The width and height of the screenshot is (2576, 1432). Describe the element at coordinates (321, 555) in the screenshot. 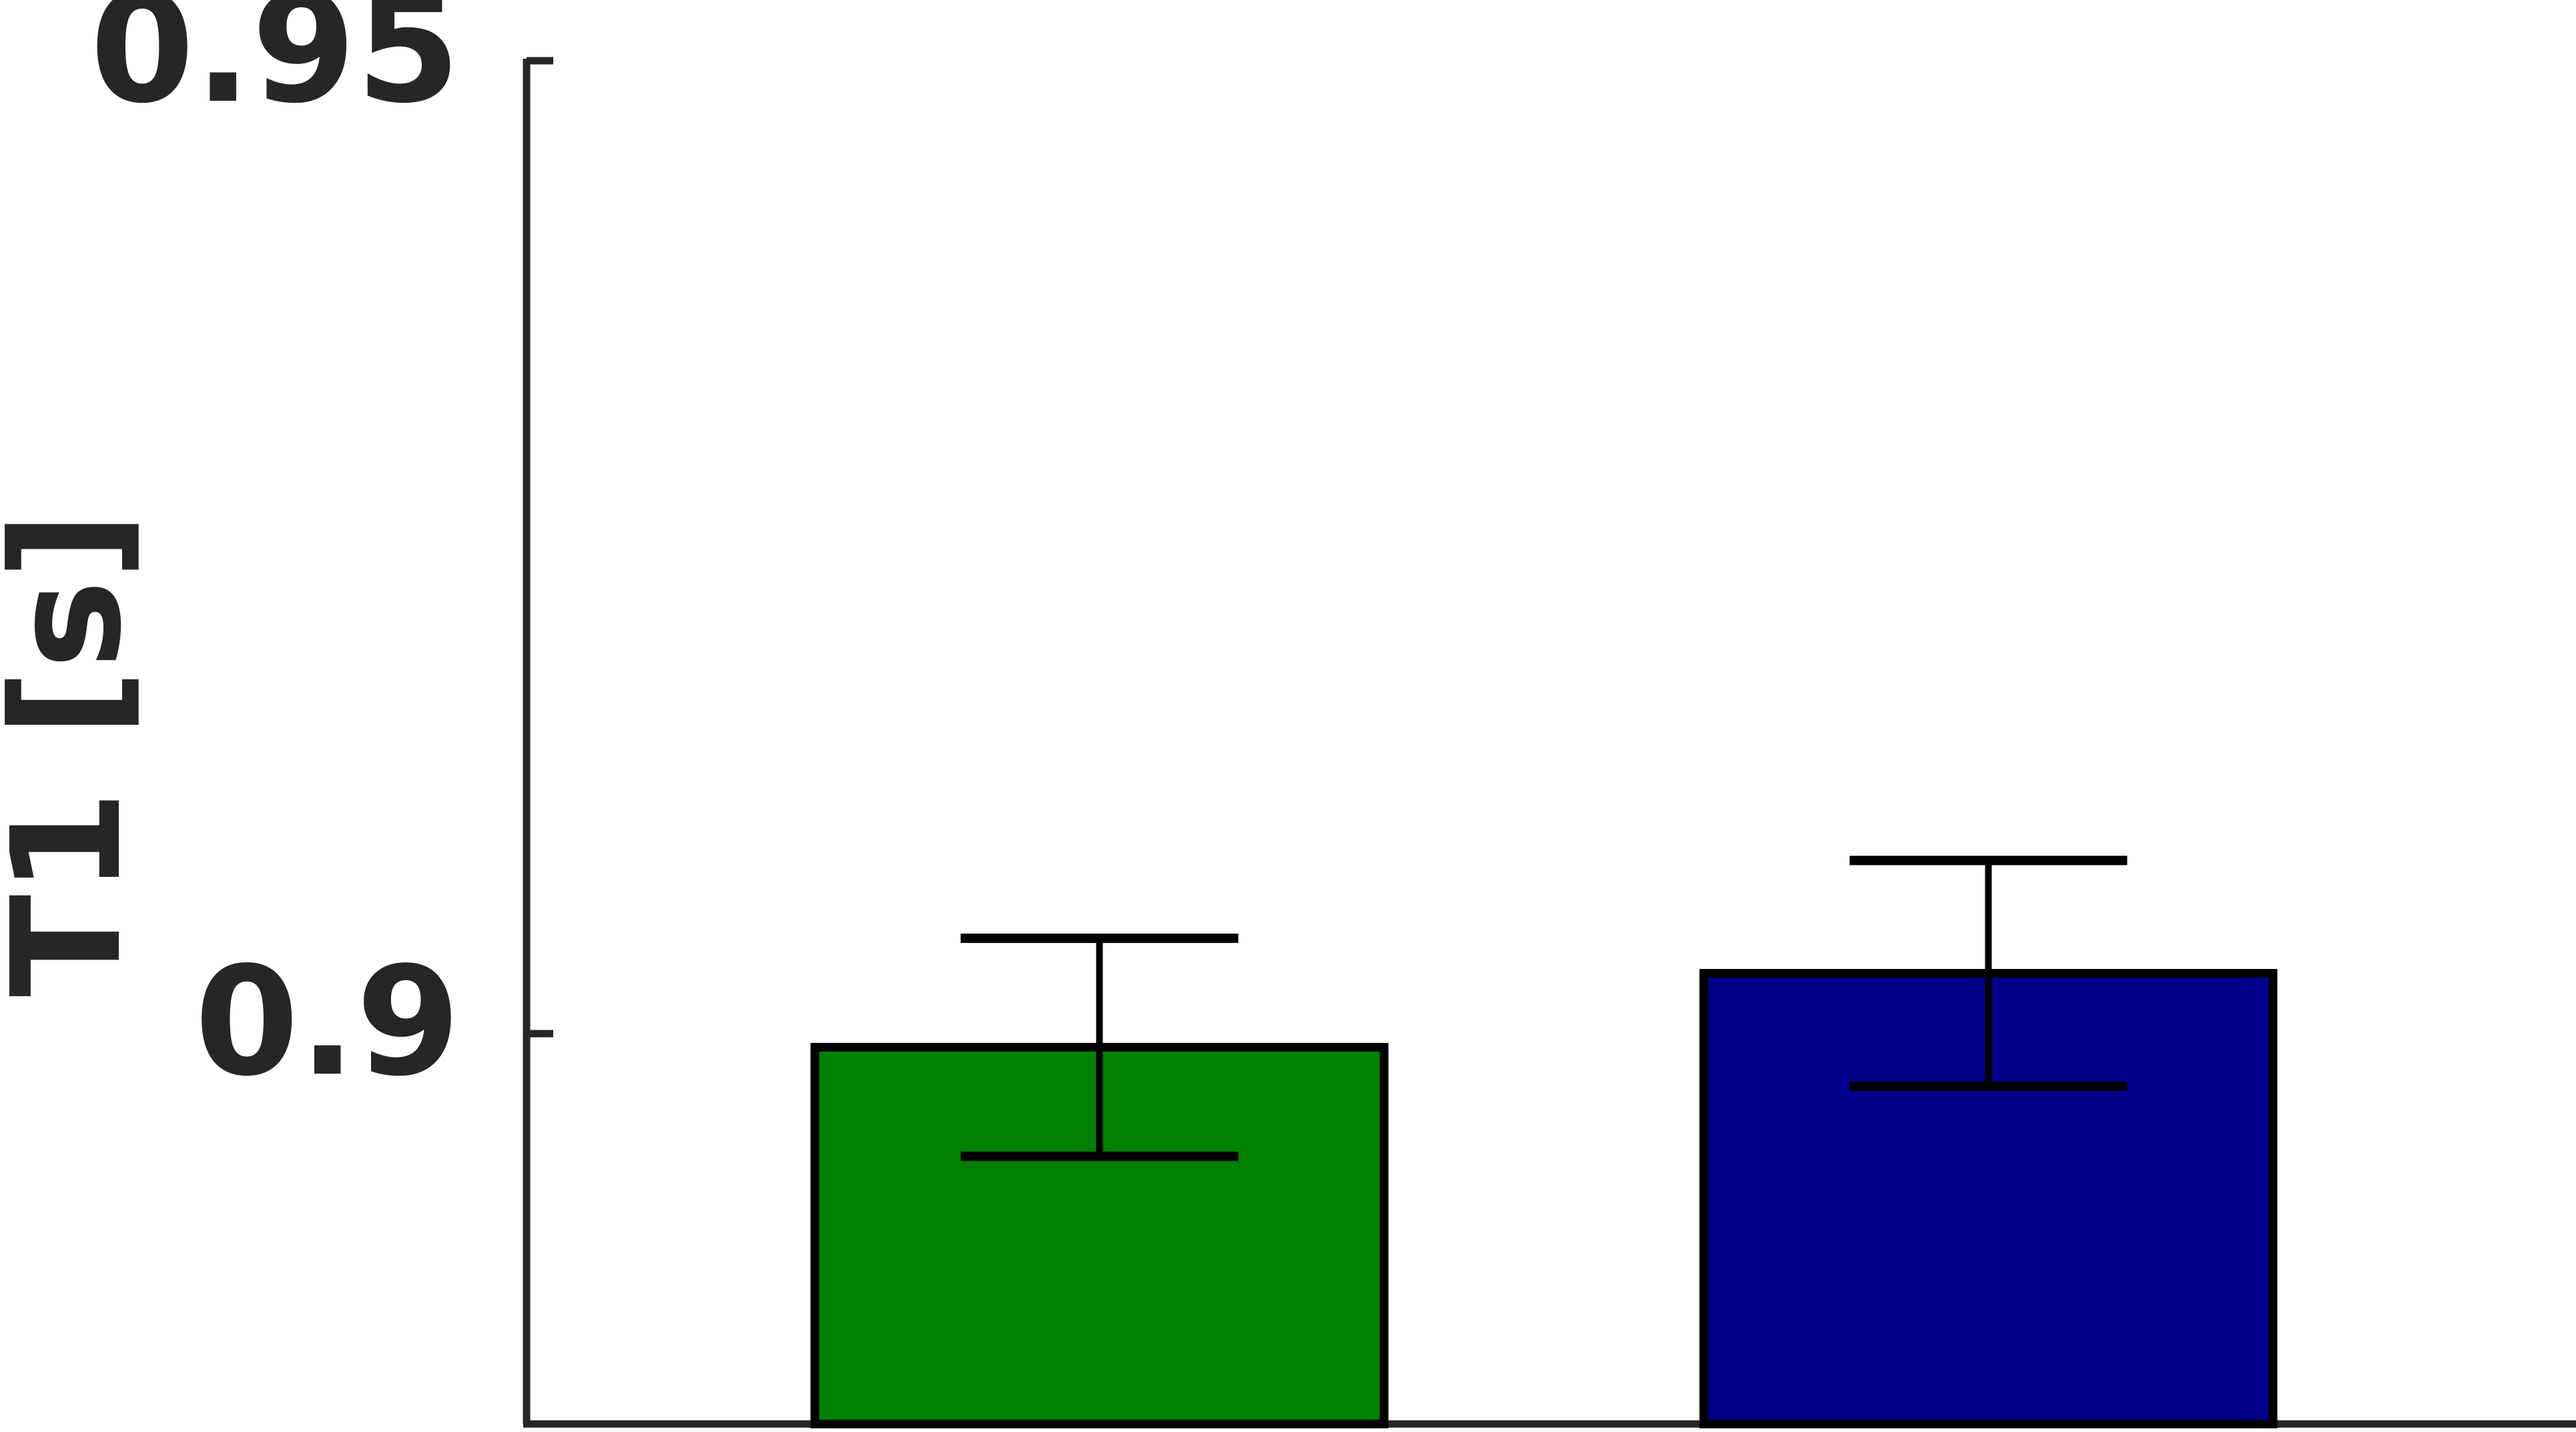

I see `y-ticks: 0.9 0.95` at that location.